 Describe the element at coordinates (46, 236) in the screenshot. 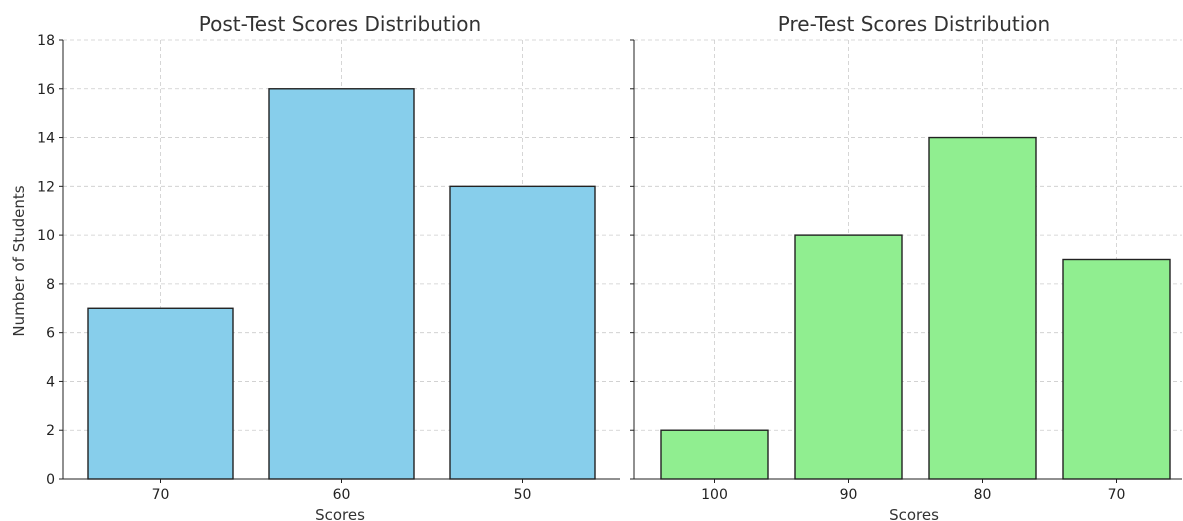

I see `post-test-y-tick-label: 10` at that location.